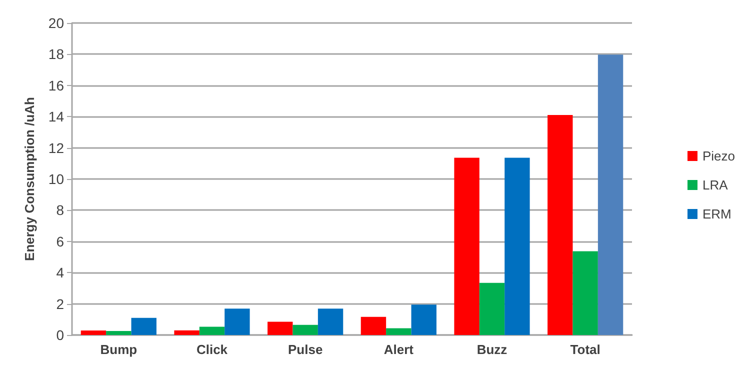 This screenshot has width=750, height=370. I want to click on y-tick-label: 4, so click(60, 272).